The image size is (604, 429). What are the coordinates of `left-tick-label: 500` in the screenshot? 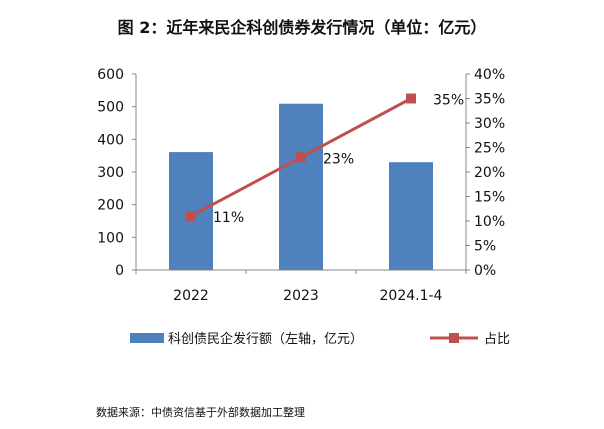 It's located at (110, 108).